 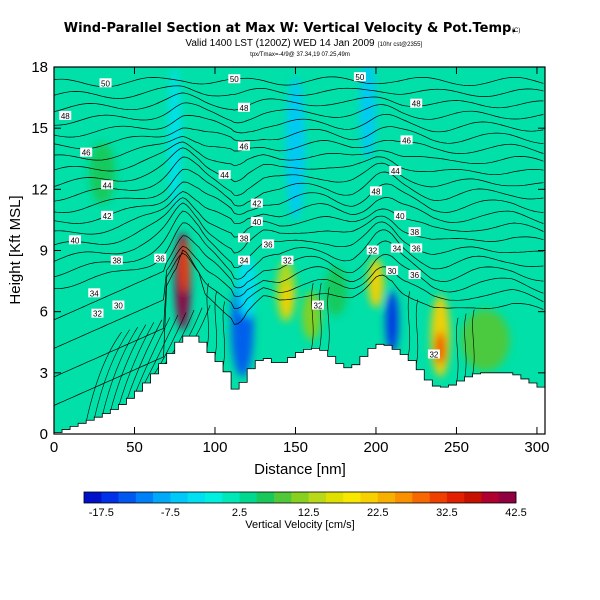 What do you see at coordinates (39, 189) in the screenshot?
I see `y-tick-label: 12` at bounding box center [39, 189].